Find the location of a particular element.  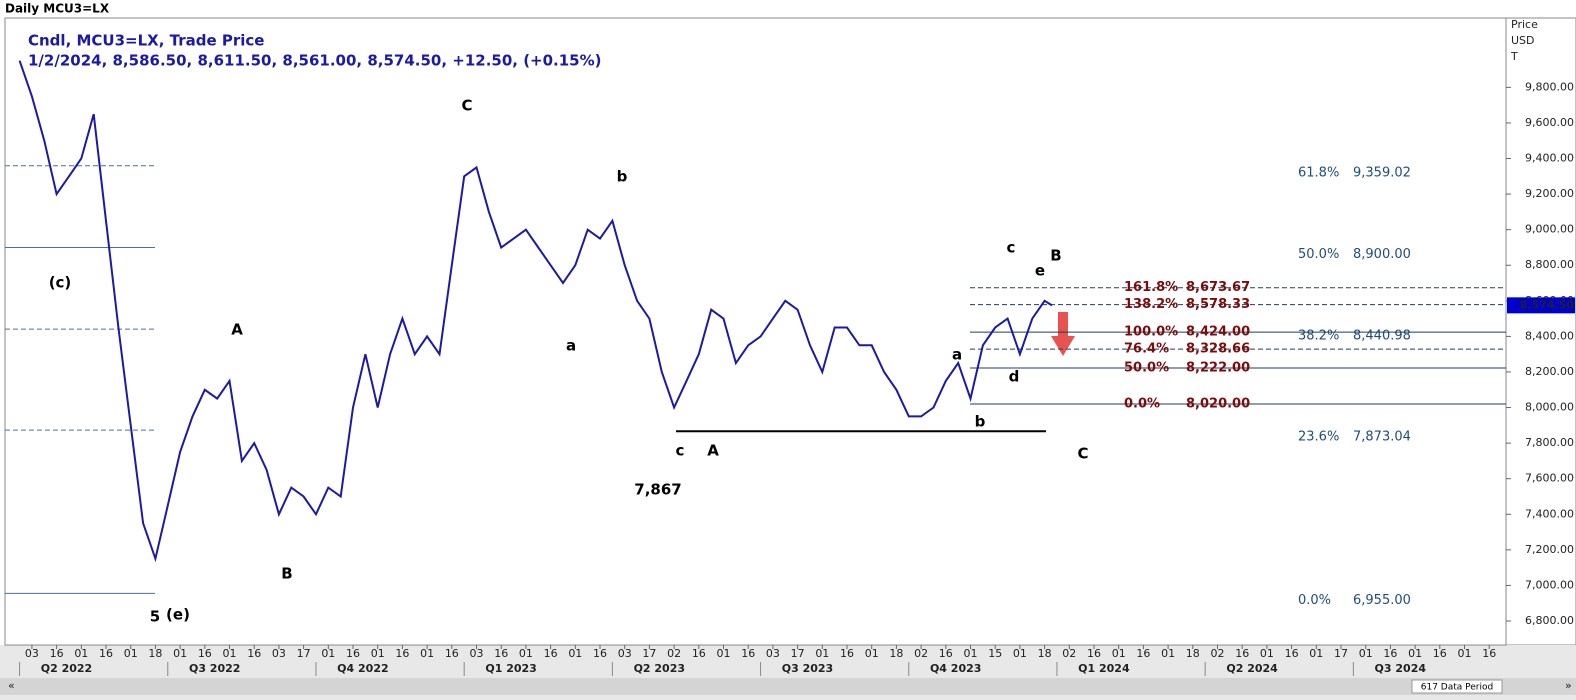

support-label: 7,867 is located at coordinates (657, 490).